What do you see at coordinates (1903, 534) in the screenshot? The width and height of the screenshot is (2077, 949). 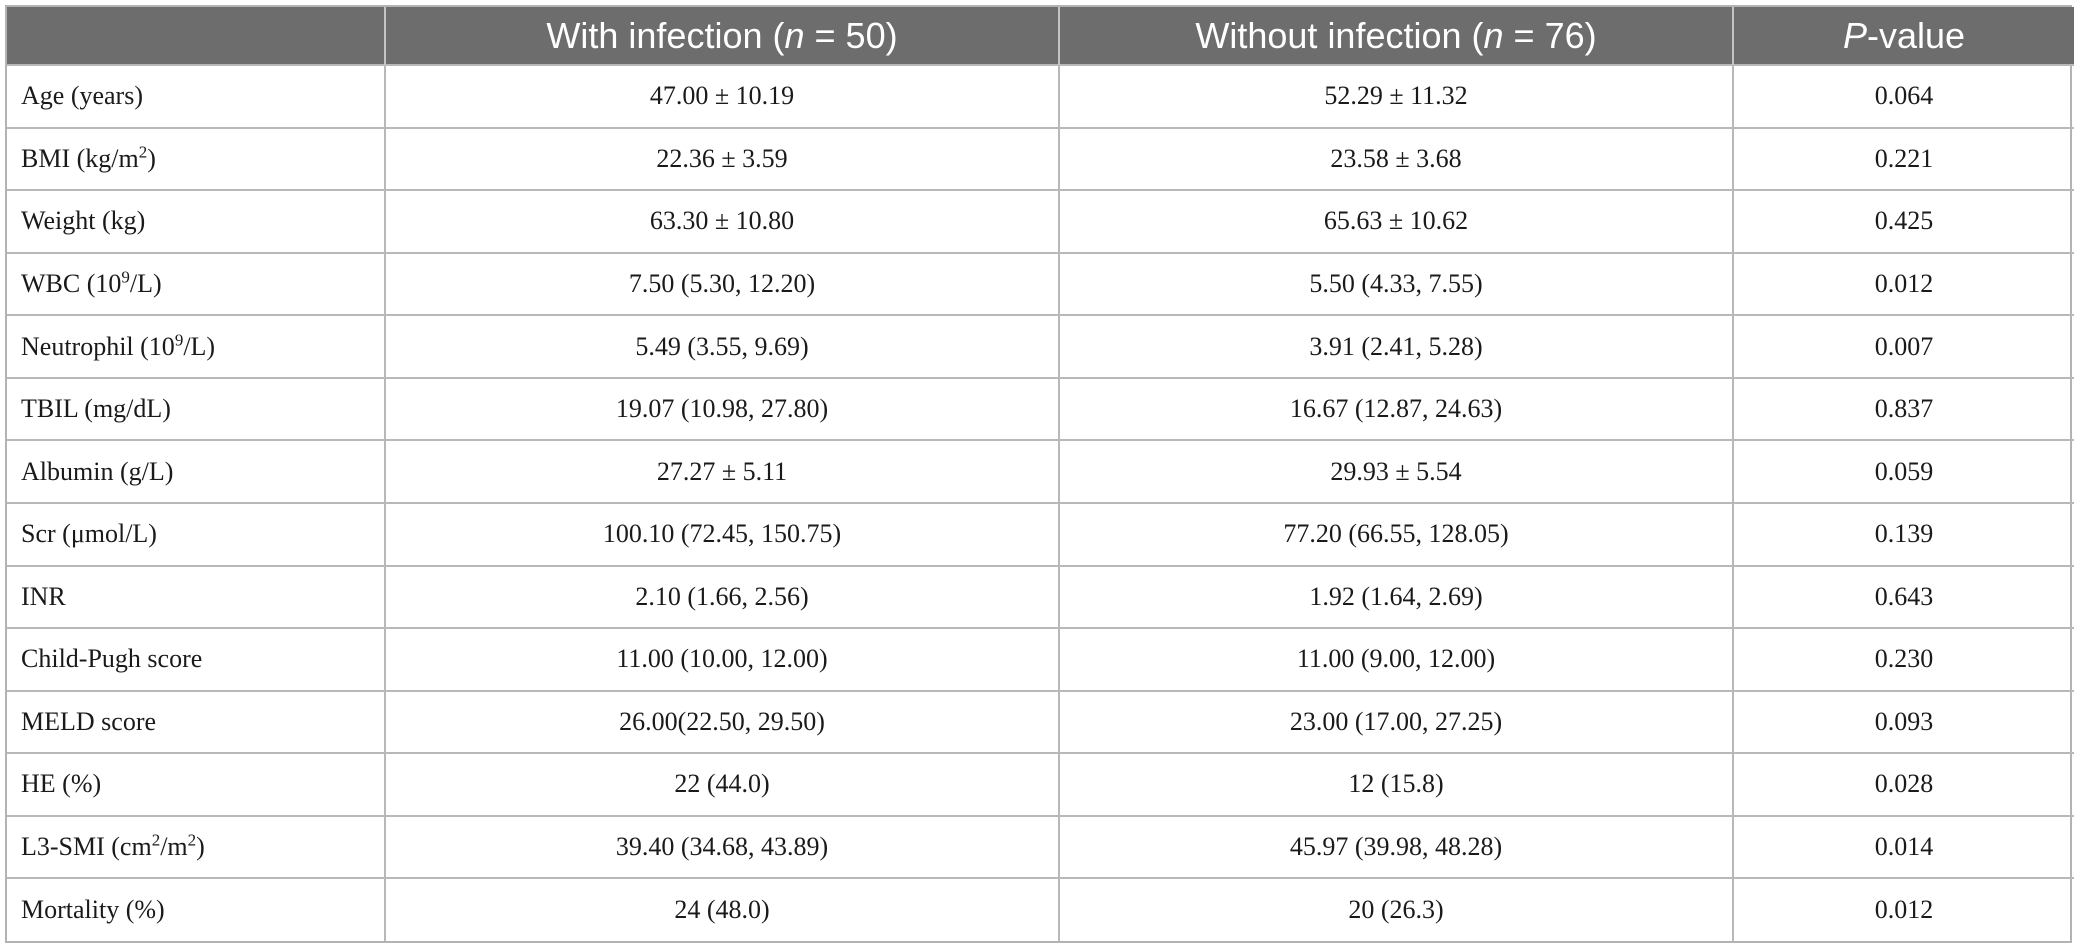 I see `cell-p-value: 0.139` at bounding box center [1903, 534].